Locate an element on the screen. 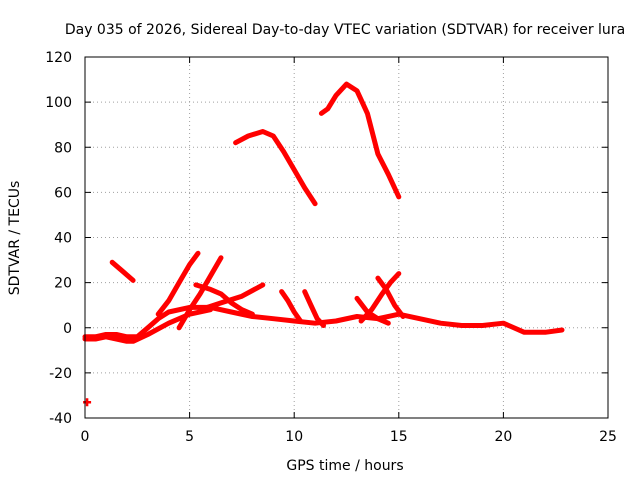 This screenshot has width=640, height=480. x-tick-label: 15 is located at coordinates (399, 437).